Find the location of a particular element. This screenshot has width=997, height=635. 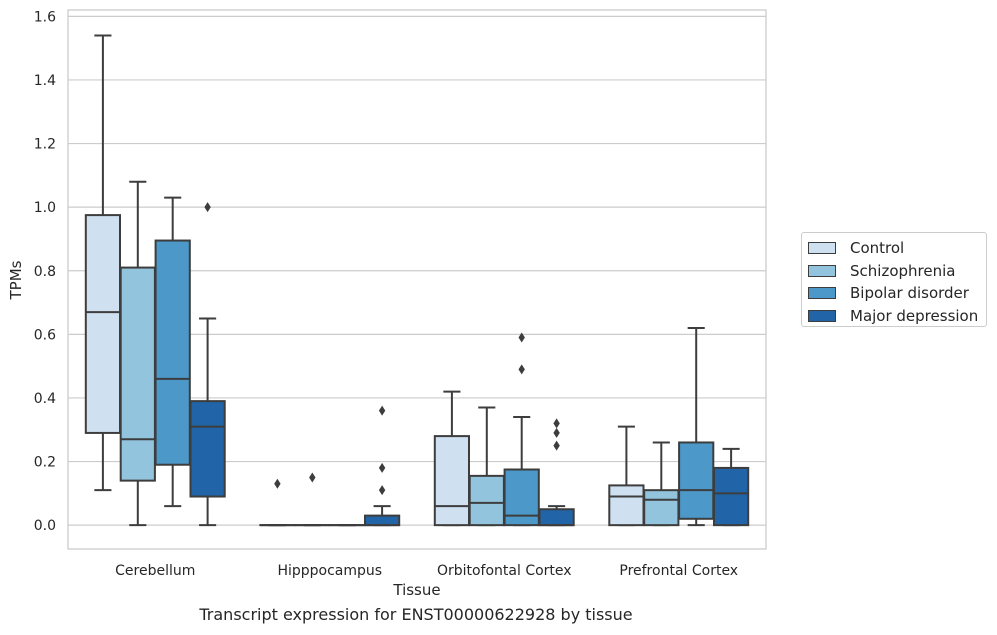

y-tick-label: 0.8 is located at coordinates (45, 272).